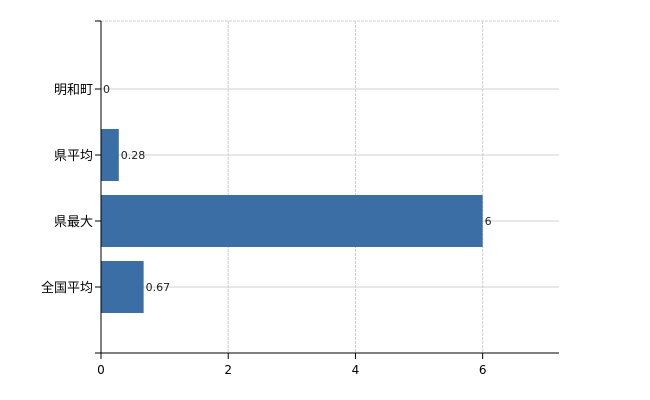  I want to click on data-label: 0, so click(106, 89).